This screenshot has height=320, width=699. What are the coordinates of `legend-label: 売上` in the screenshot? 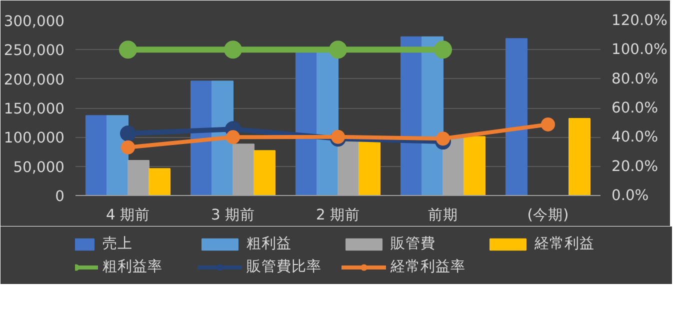 It's located at (118, 243).